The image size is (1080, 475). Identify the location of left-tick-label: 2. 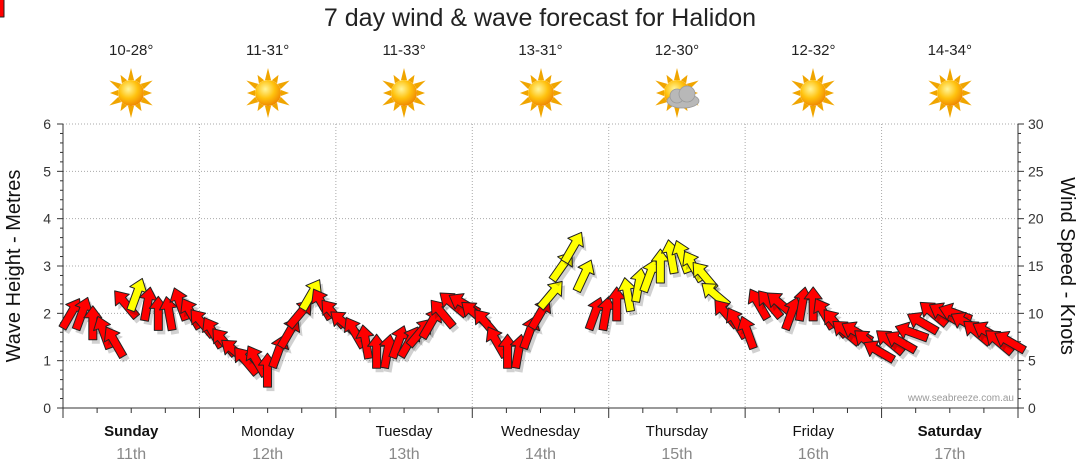
(47, 313).